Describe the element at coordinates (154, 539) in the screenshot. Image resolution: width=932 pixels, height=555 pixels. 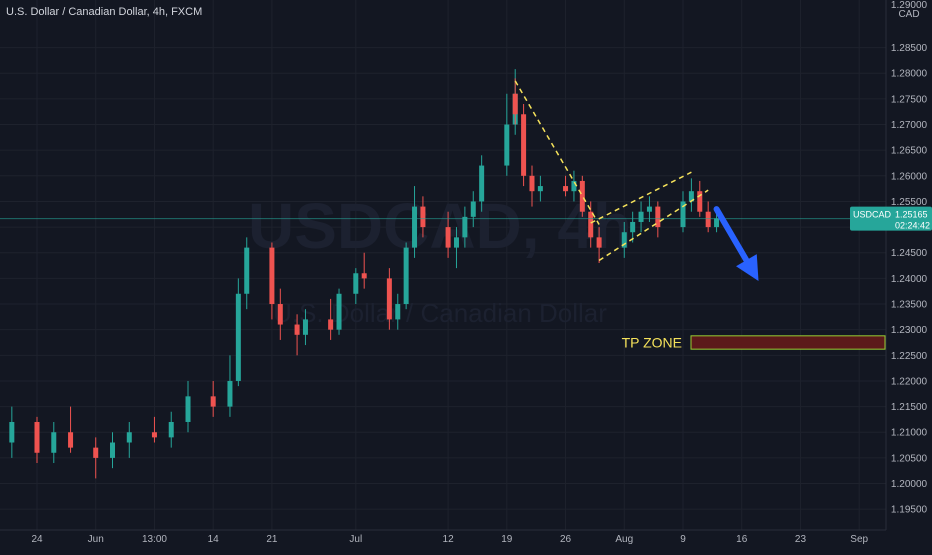
I see `x-tick-label: 13:00` at that location.